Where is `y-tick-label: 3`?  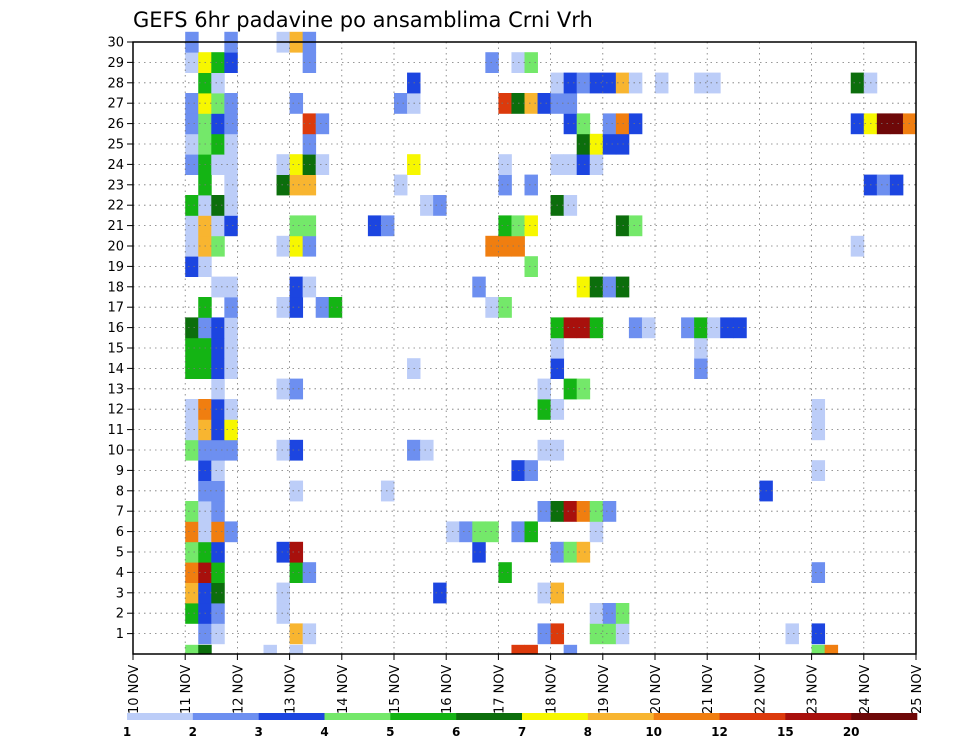
y-tick-label: 3 is located at coordinates (120, 593).